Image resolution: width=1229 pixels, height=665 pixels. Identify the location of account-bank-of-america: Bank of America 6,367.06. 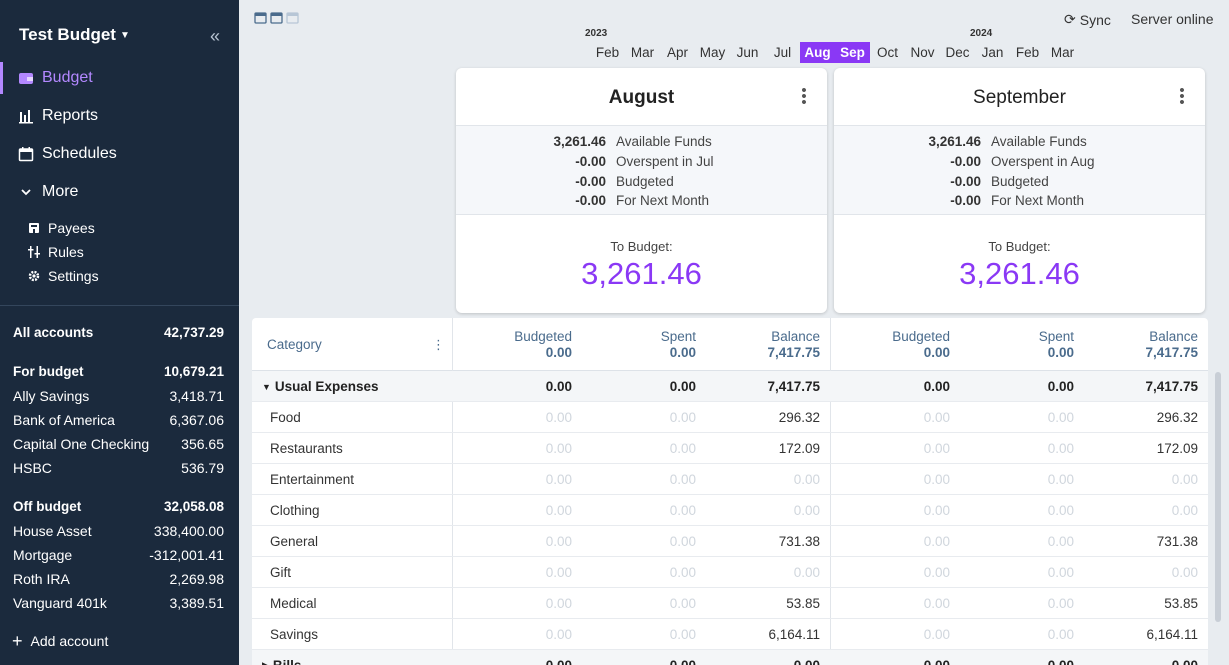
(118, 420).